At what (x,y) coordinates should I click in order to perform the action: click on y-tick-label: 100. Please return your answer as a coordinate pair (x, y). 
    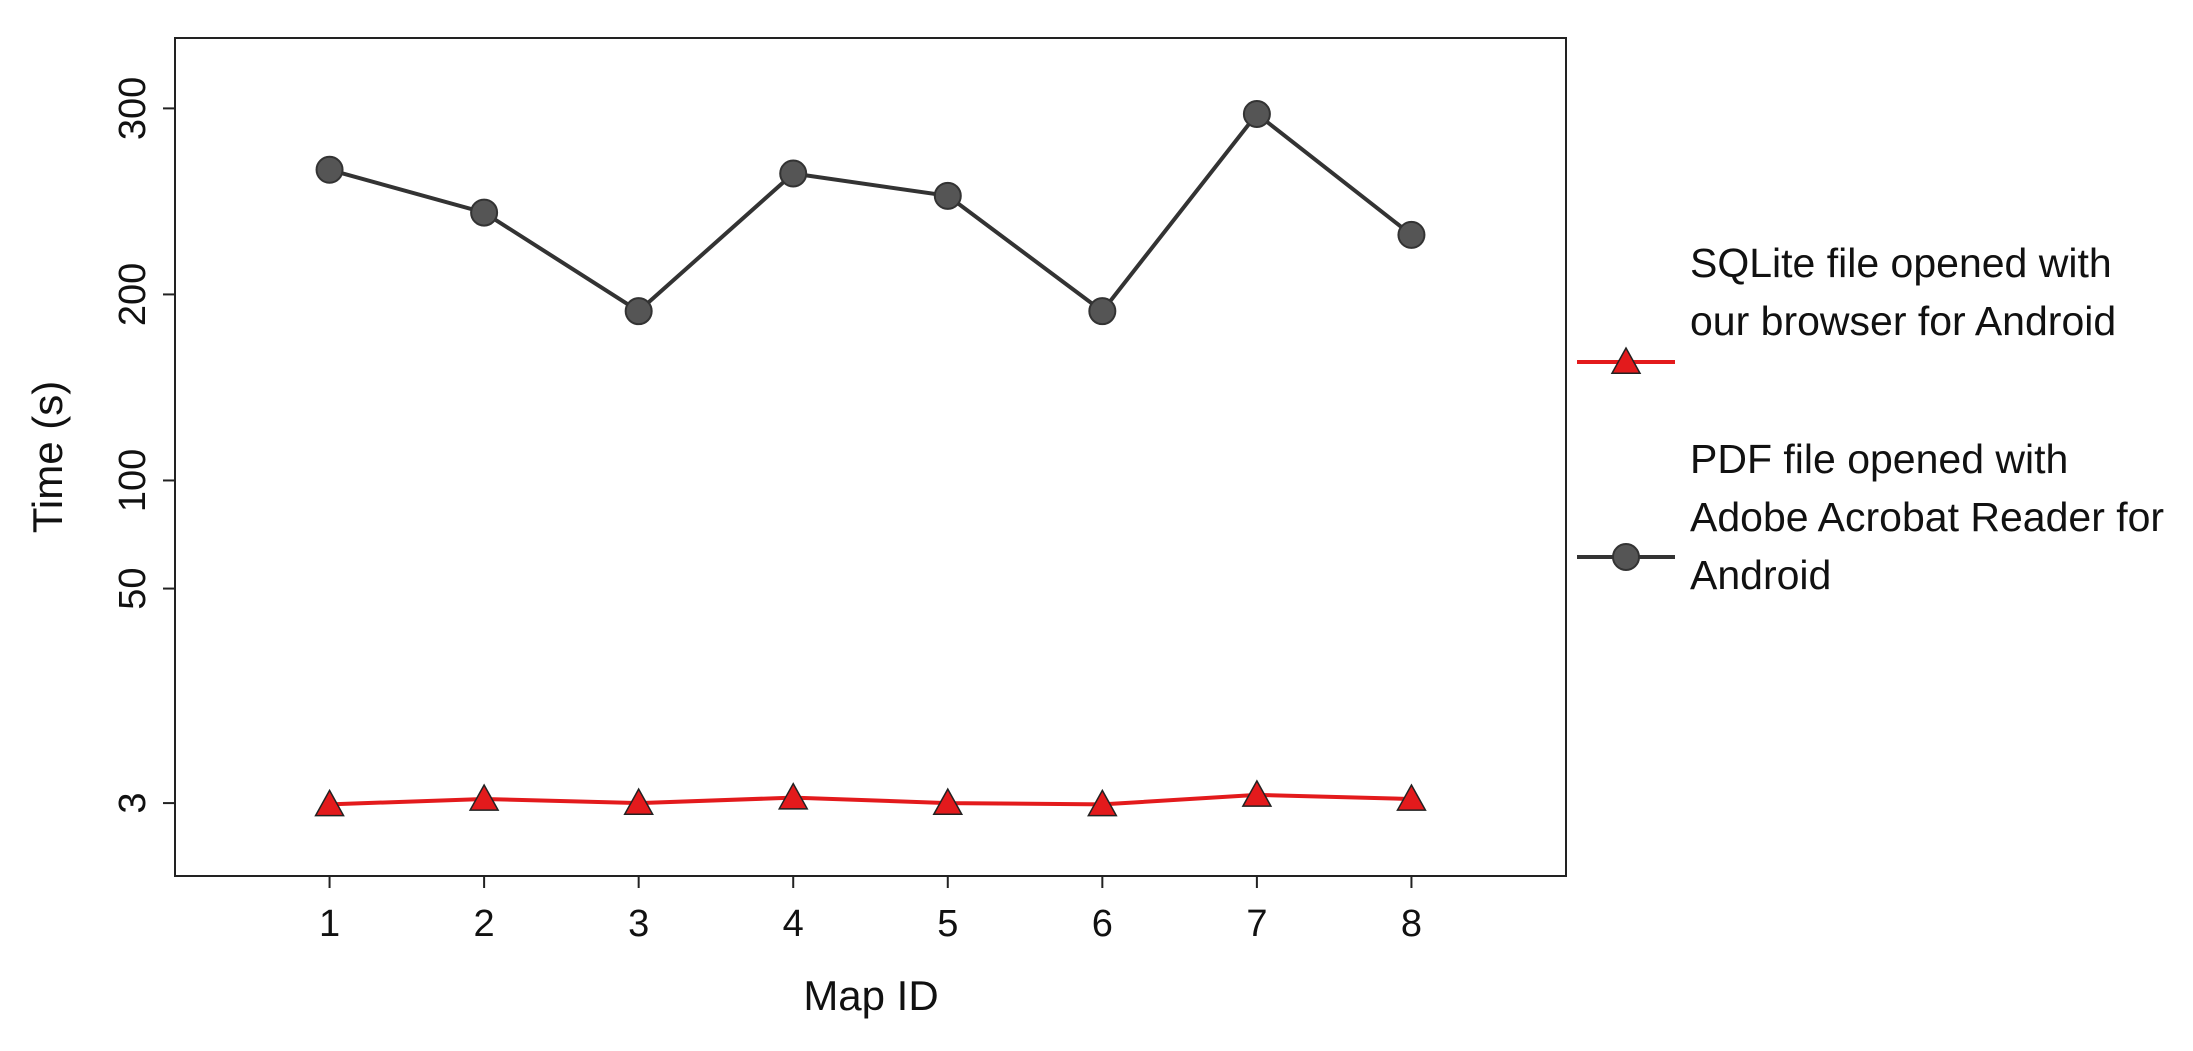
    Looking at the image, I should click on (133, 480).